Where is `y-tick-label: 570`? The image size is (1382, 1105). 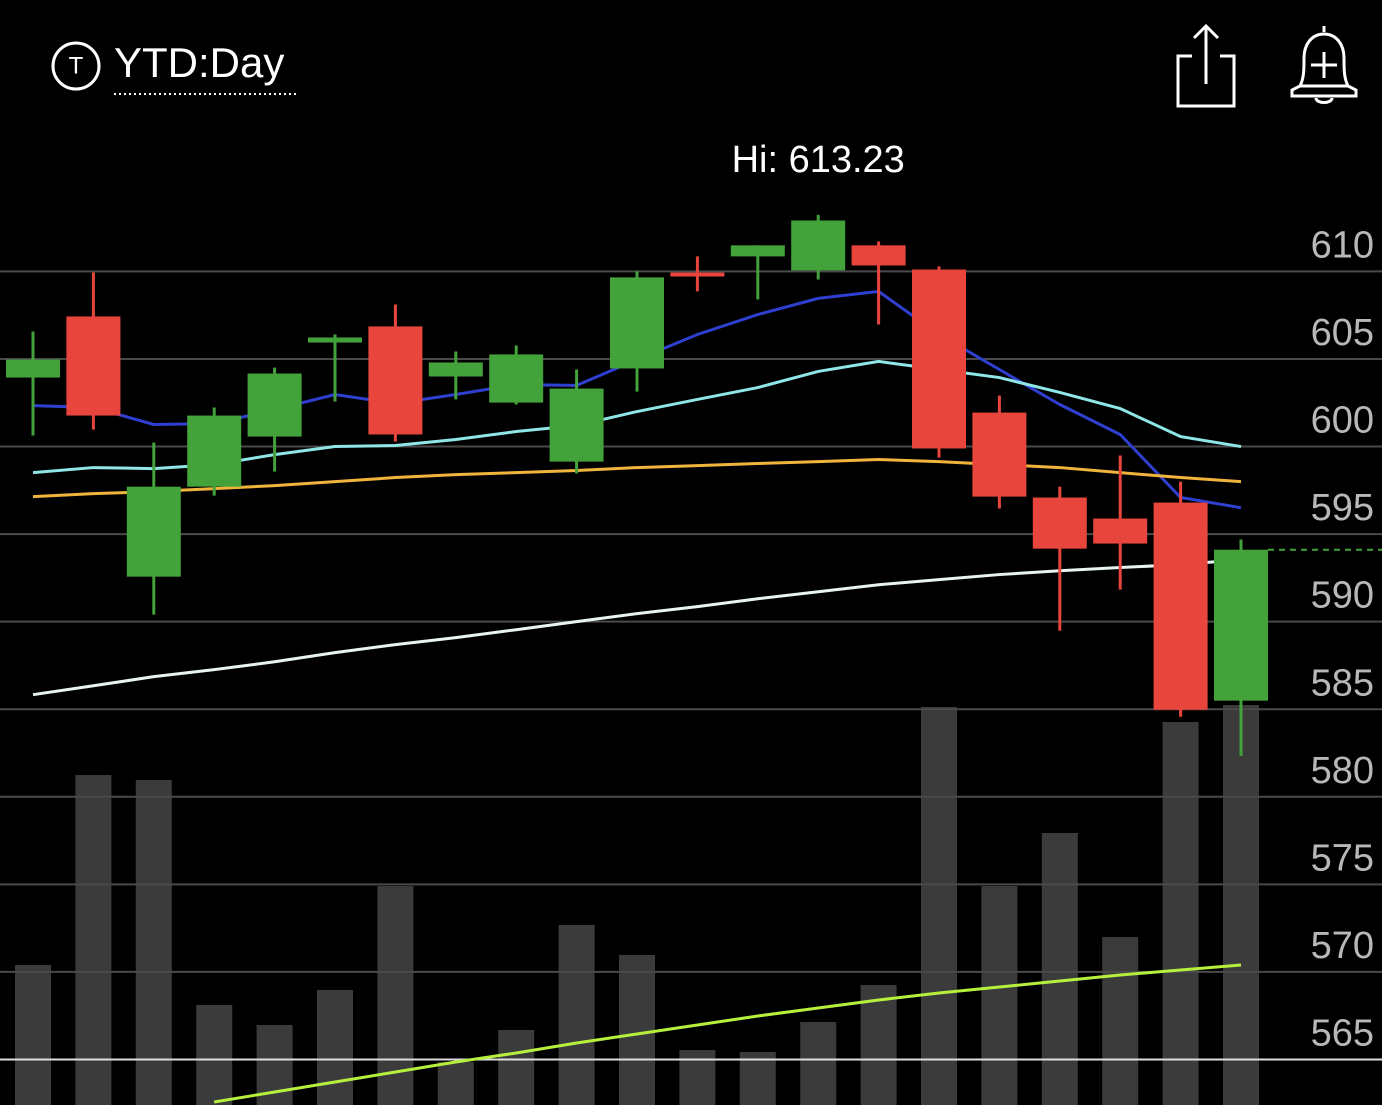 y-tick-label: 570 is located at coordinates (1342, 946).